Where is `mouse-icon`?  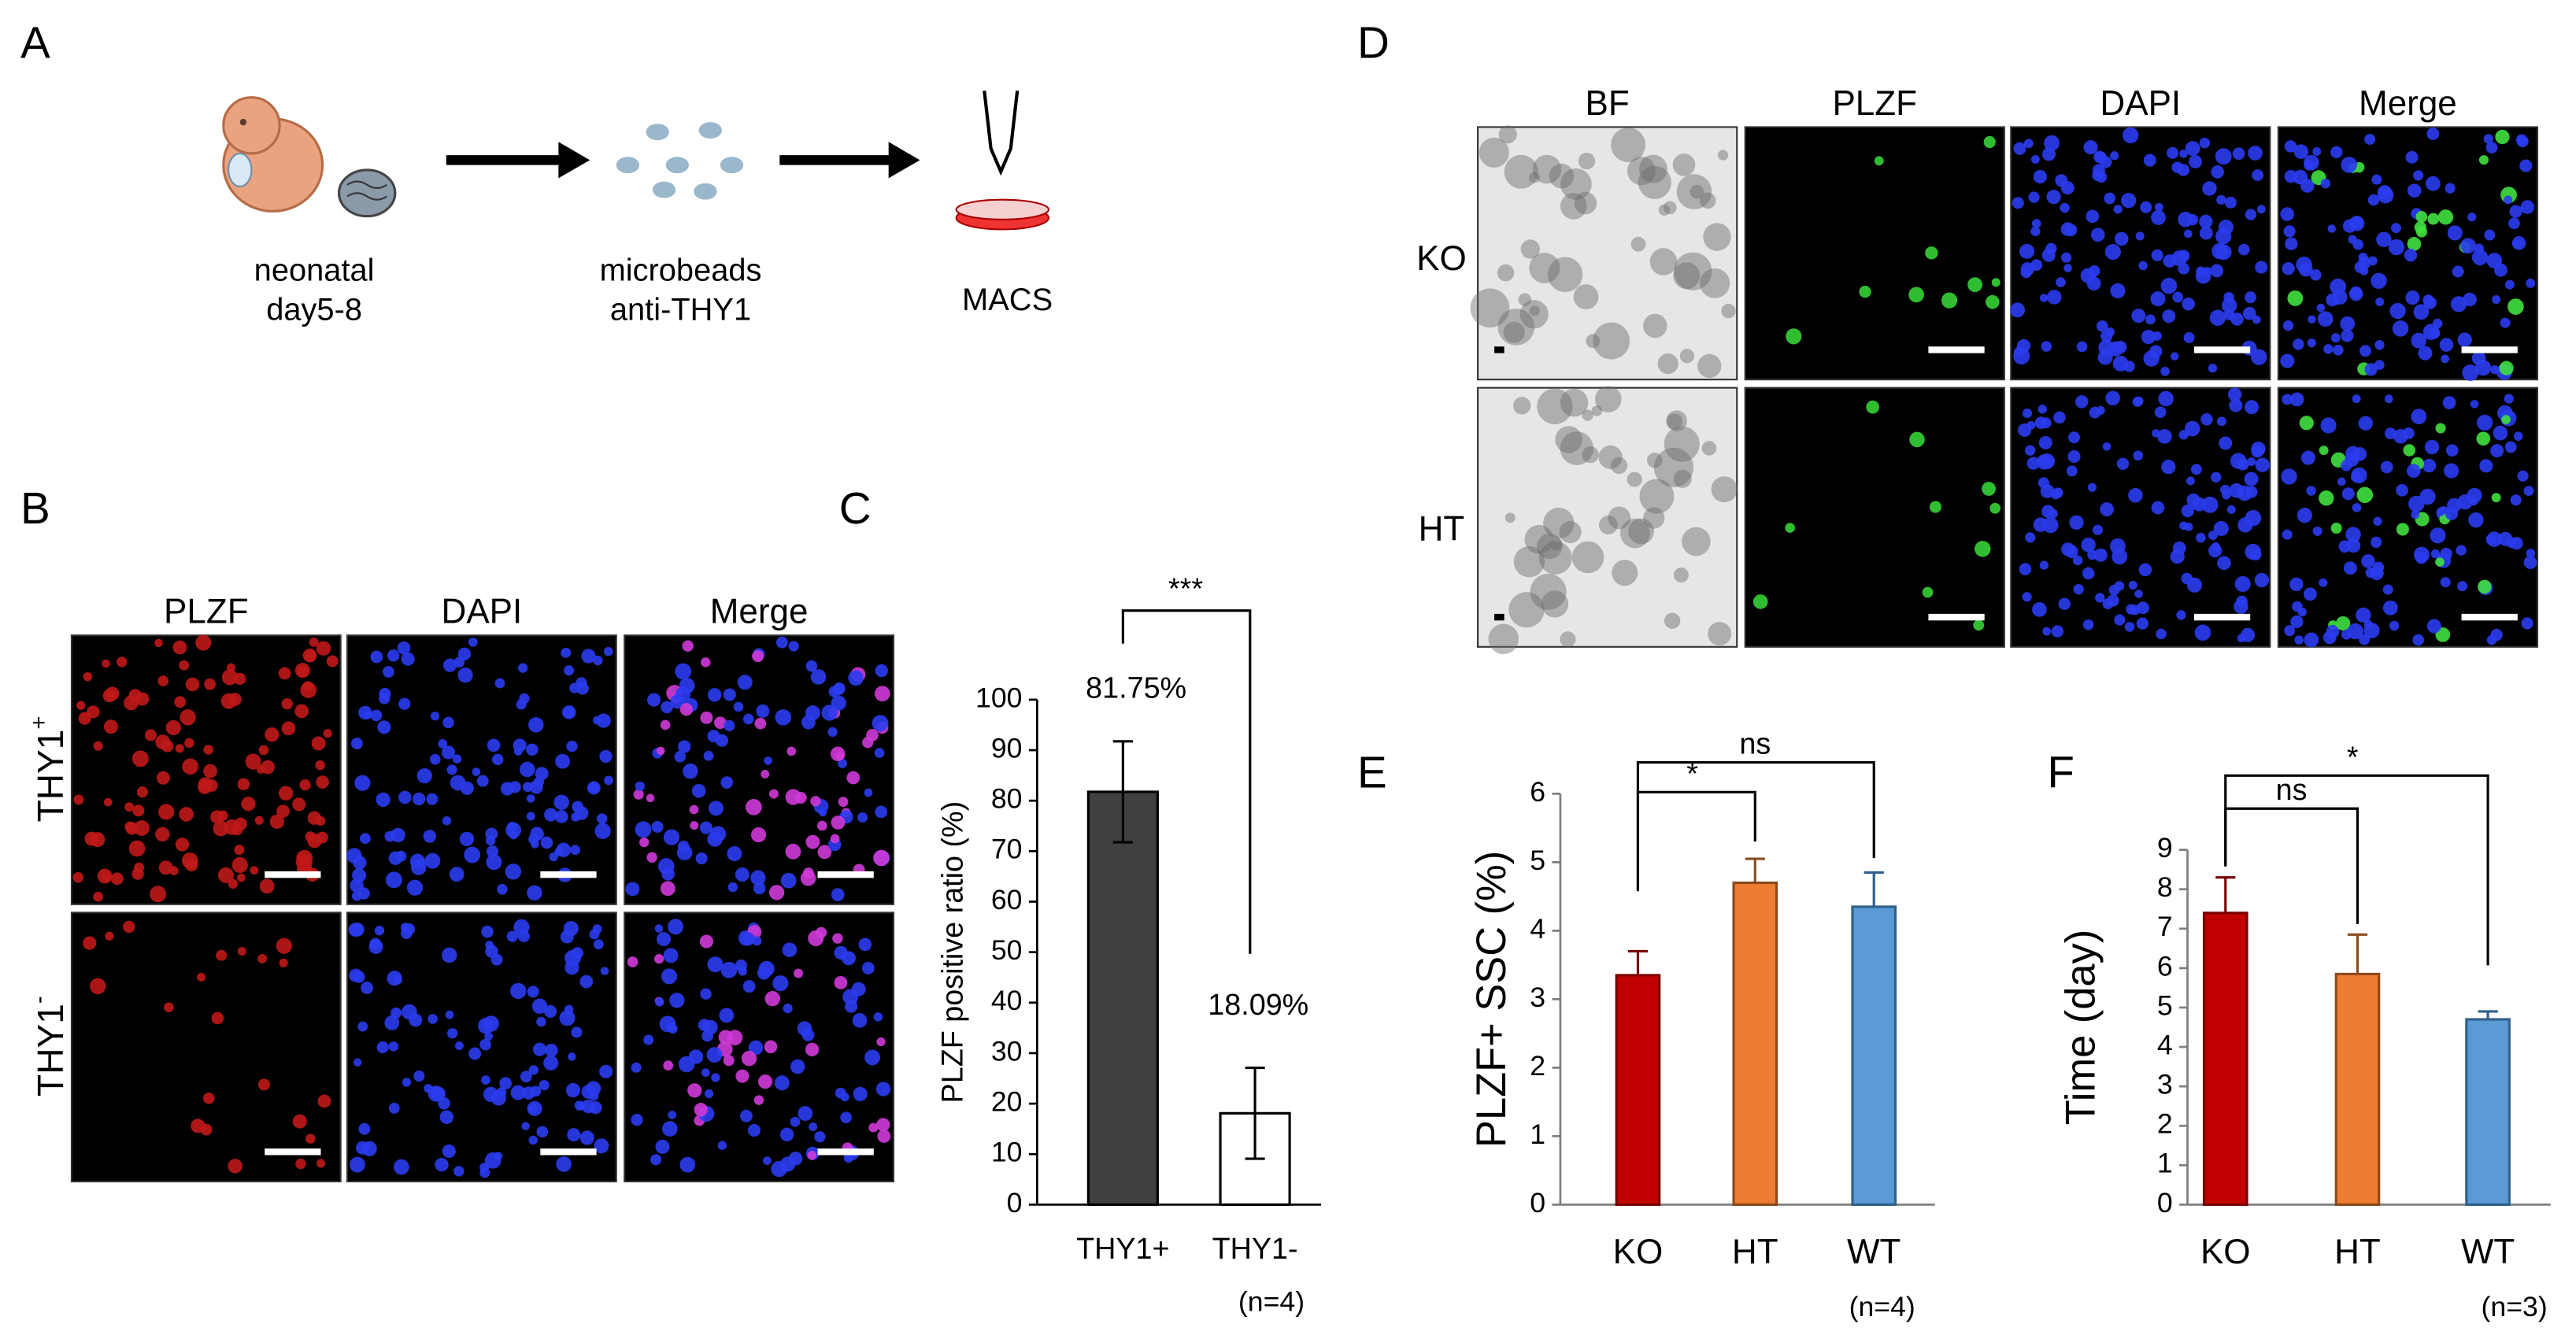 mouse-icon is located at coordinates (273, 154).